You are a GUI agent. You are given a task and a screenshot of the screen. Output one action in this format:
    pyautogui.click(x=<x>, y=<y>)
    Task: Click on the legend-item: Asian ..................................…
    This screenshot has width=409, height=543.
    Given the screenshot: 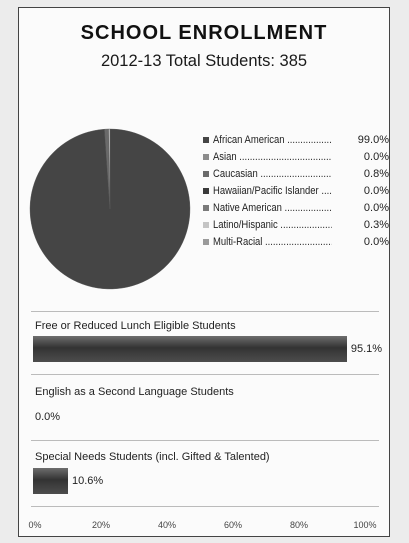 What is the action you would take?
    pyautogui.click(x=296, y=156)
    